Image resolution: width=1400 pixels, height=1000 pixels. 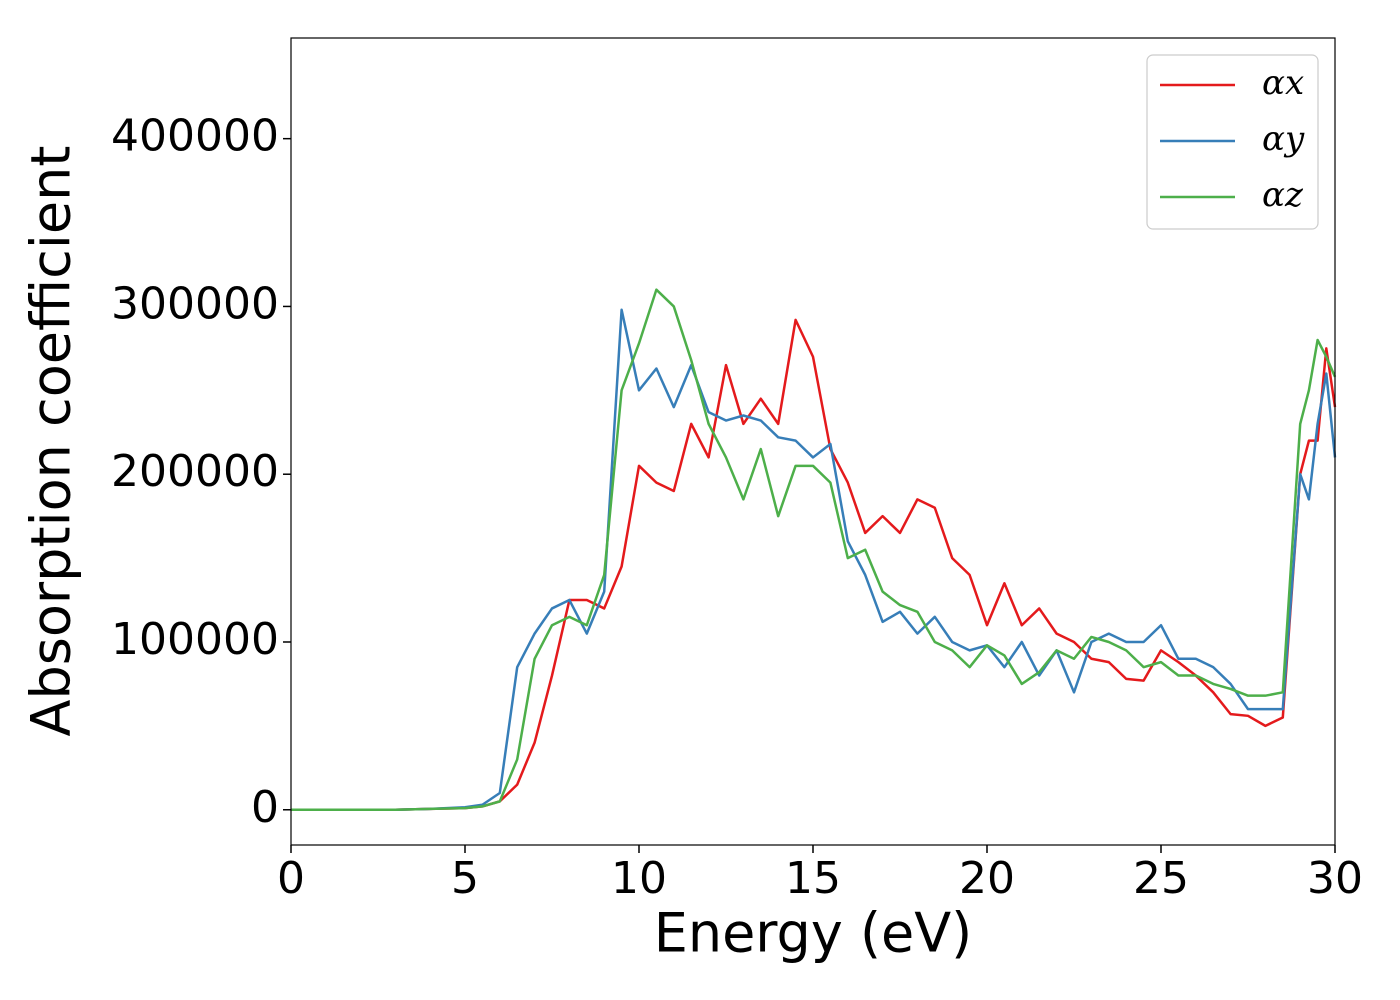 What do you see at coordinates (51, 441) in the screenshot?
I see `y-axis-label: Absorption coefficient` at bounding box center [51, 441].